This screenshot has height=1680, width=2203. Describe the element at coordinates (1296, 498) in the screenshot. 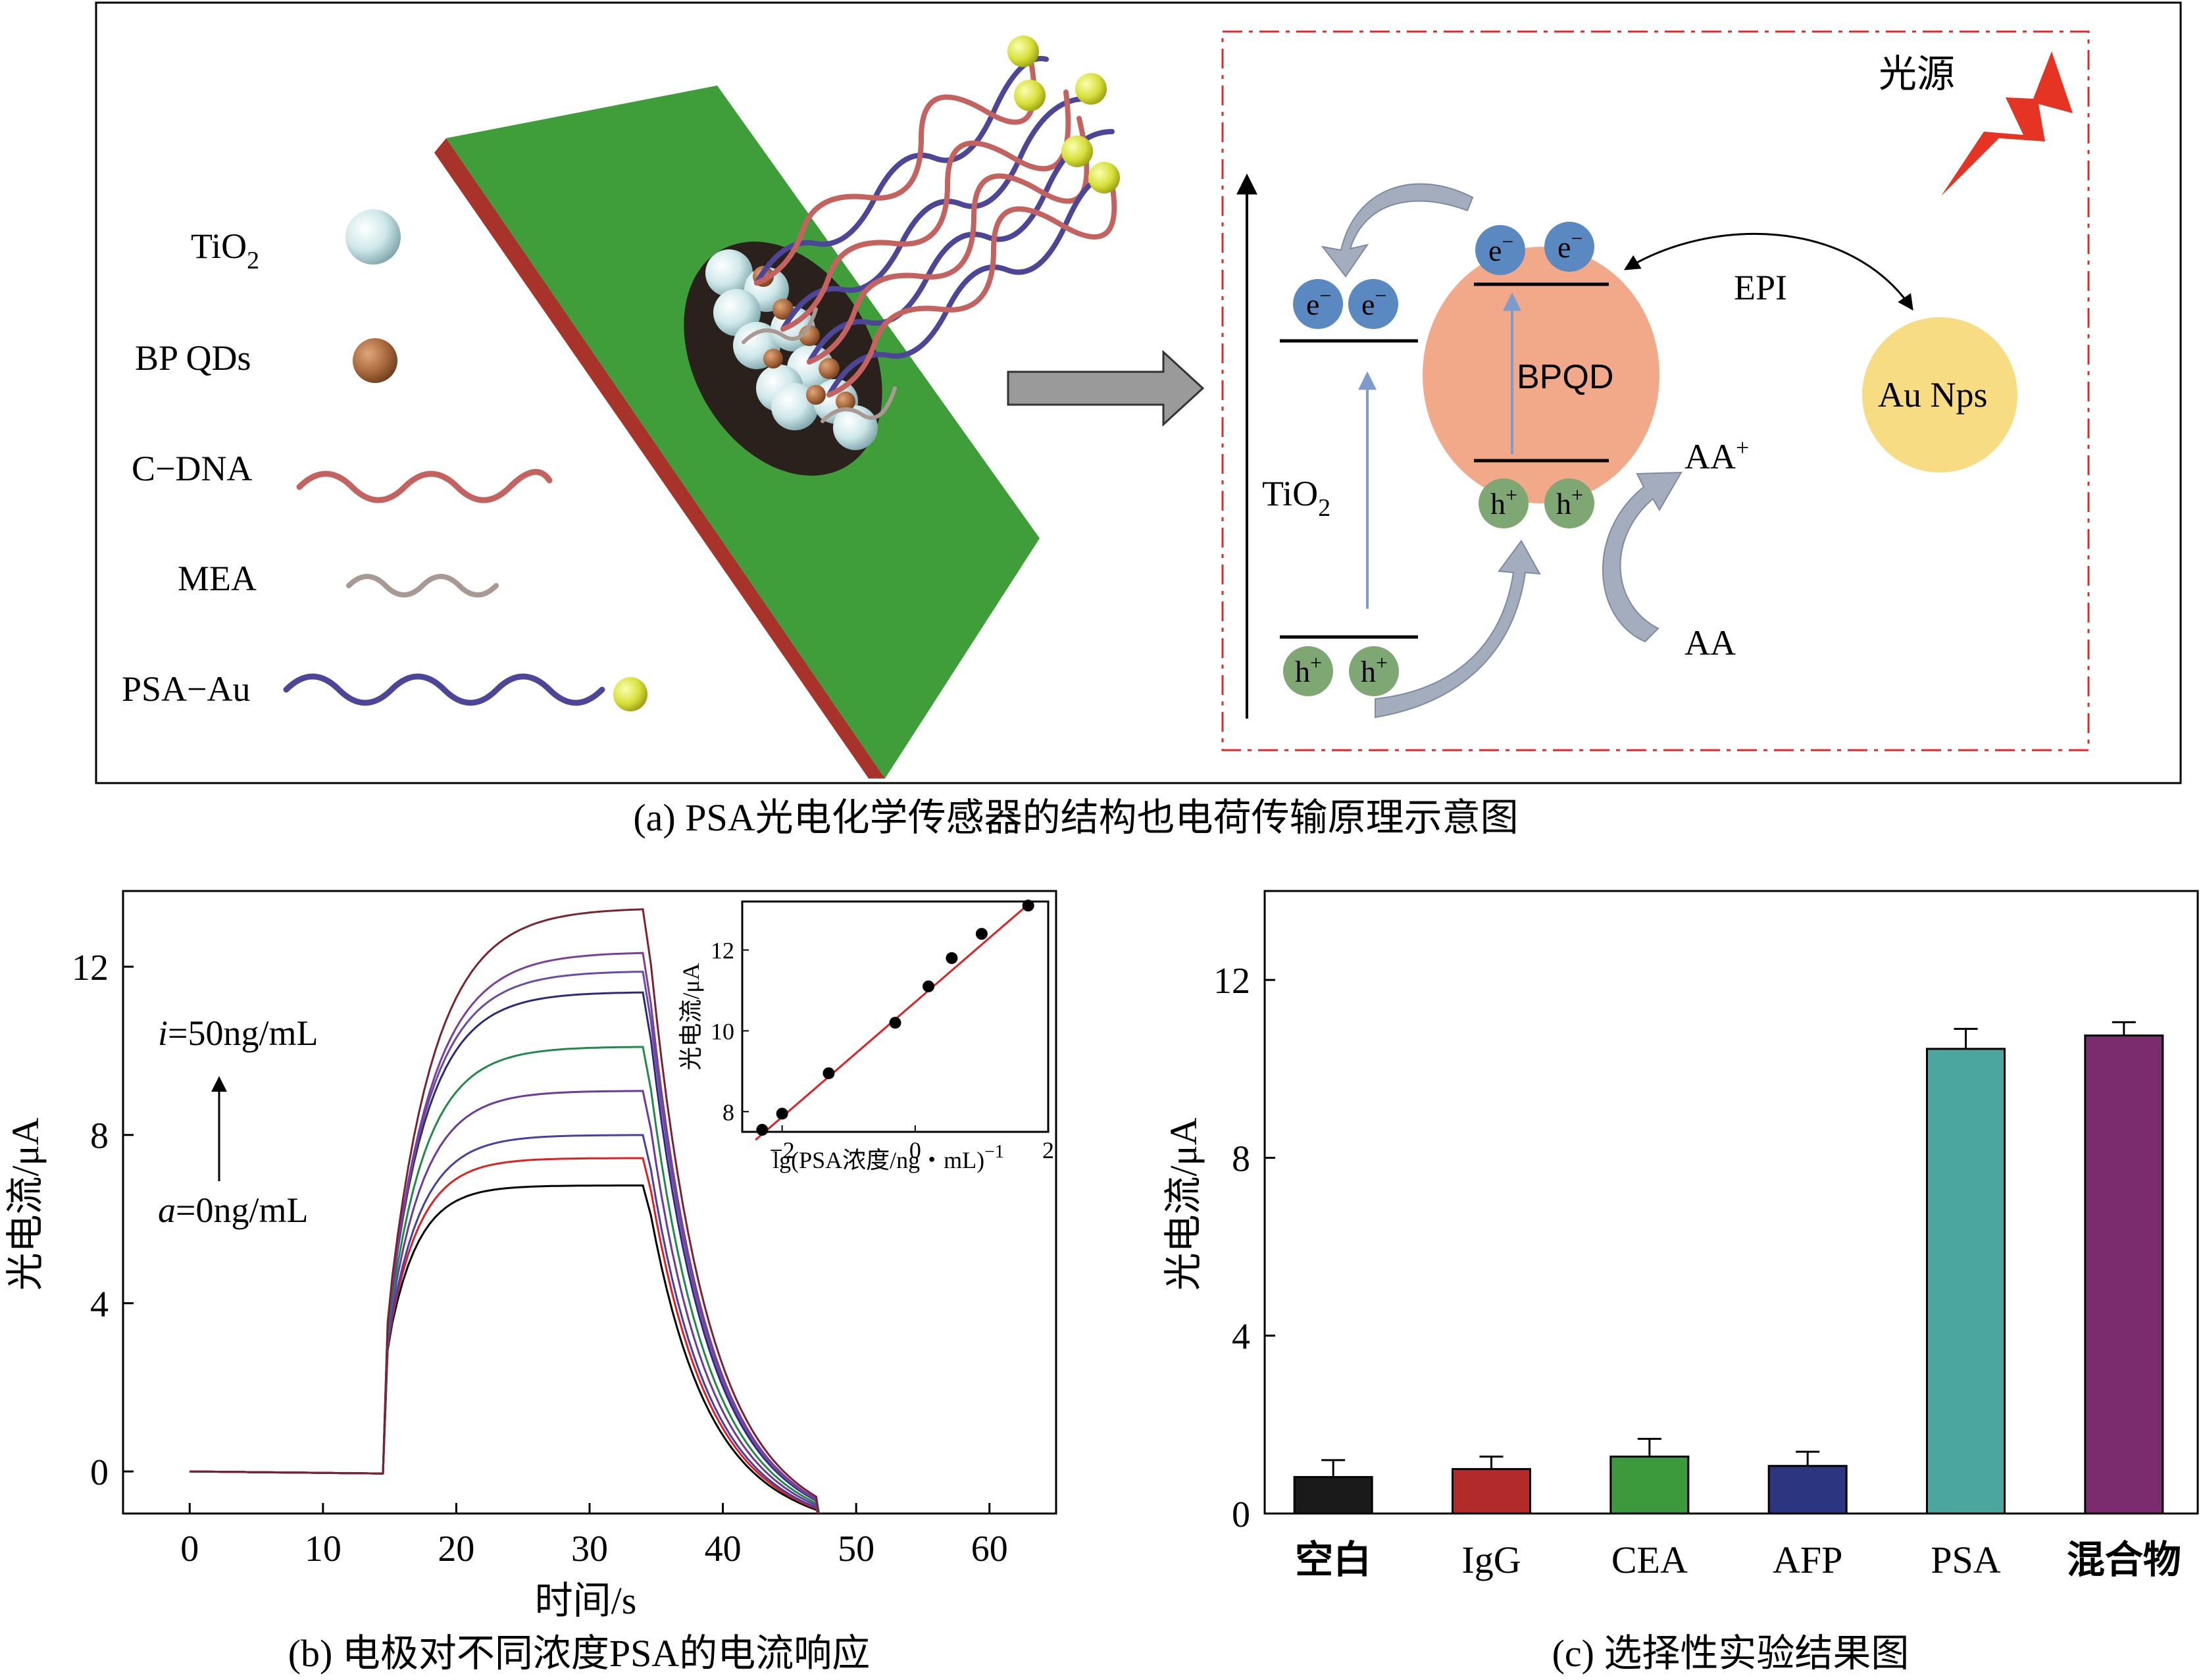

I see `tio2-label: TiO2` at that location.